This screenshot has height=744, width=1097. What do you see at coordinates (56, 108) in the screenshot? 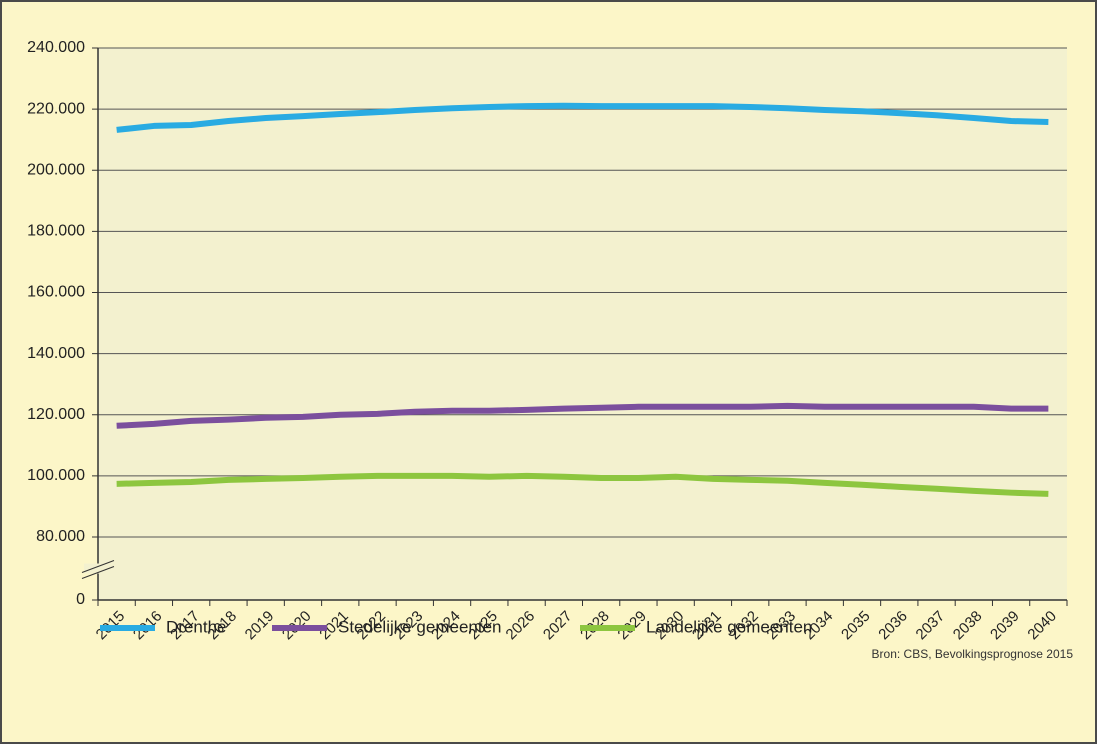
I see `y-tick-label: 220.000` at bounding box center [56, 108].